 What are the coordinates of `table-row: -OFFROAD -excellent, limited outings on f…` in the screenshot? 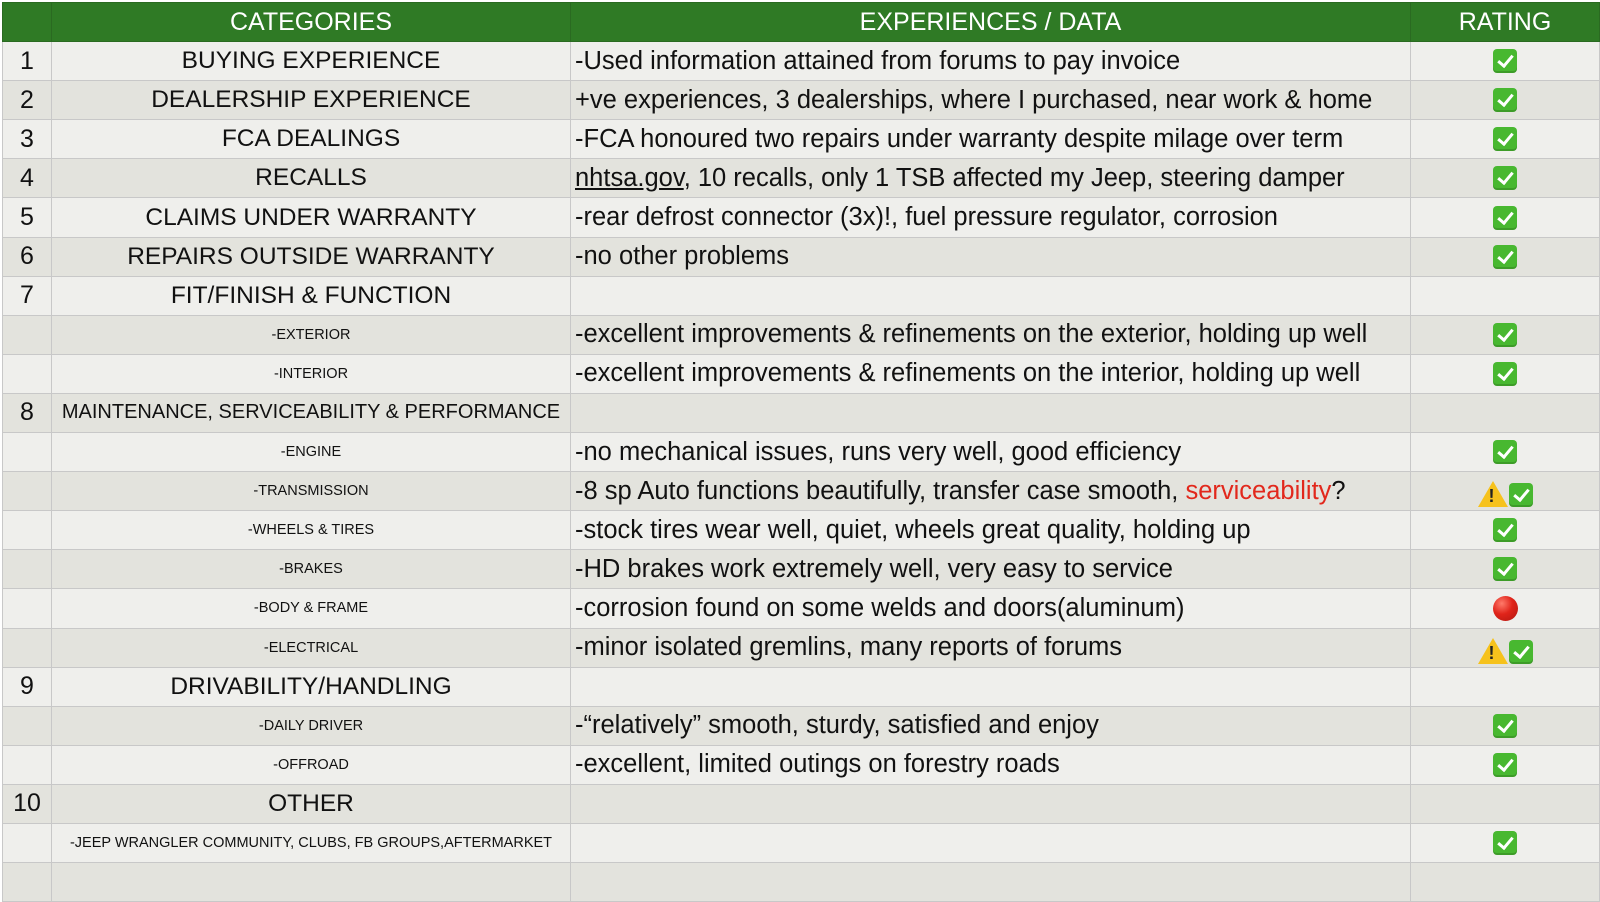 It's located at (801, 764).